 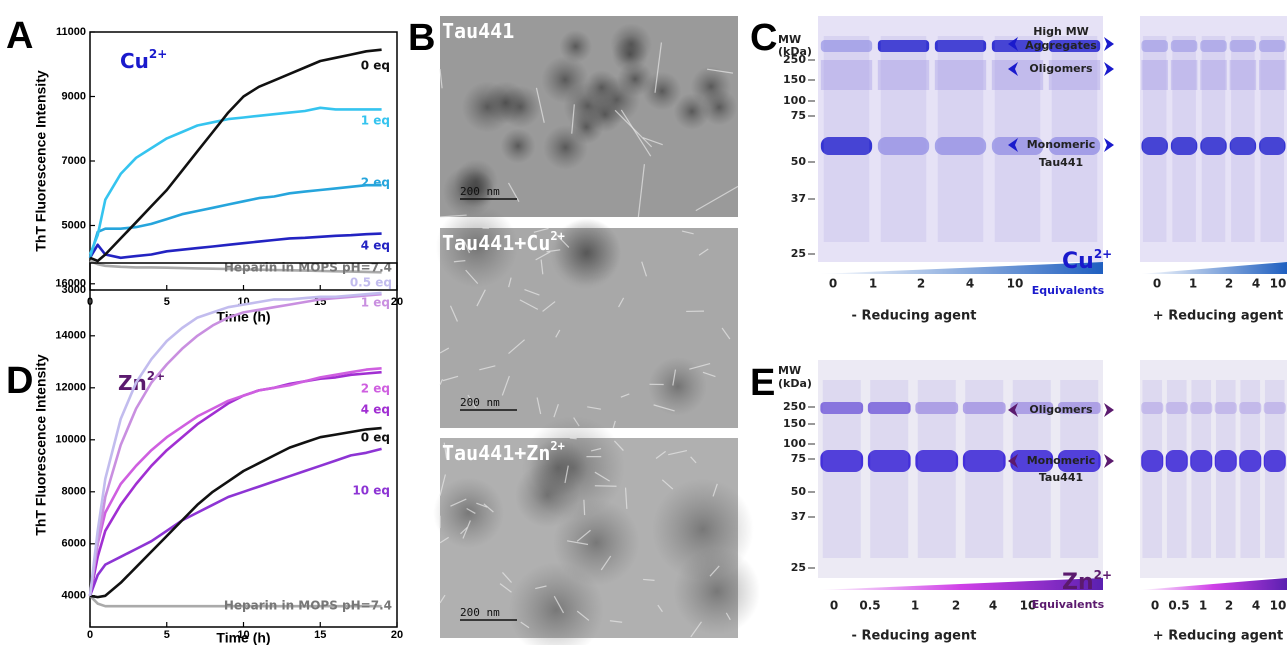 I want to click on panel-letter: E, so click(x=762, y=383).